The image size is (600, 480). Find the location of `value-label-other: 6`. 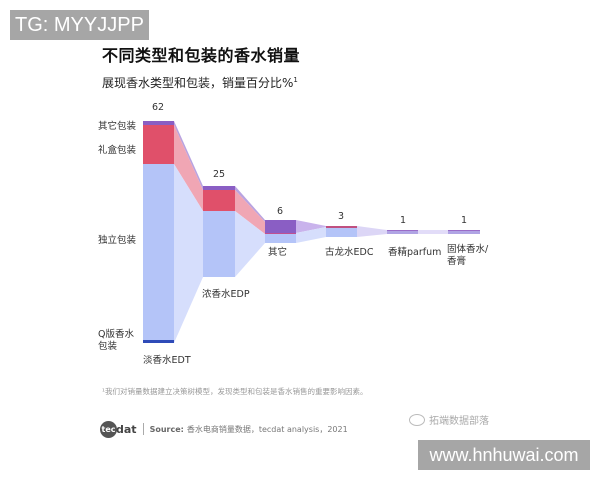

value-label-other: 6 is located at coordinates (280, 211).